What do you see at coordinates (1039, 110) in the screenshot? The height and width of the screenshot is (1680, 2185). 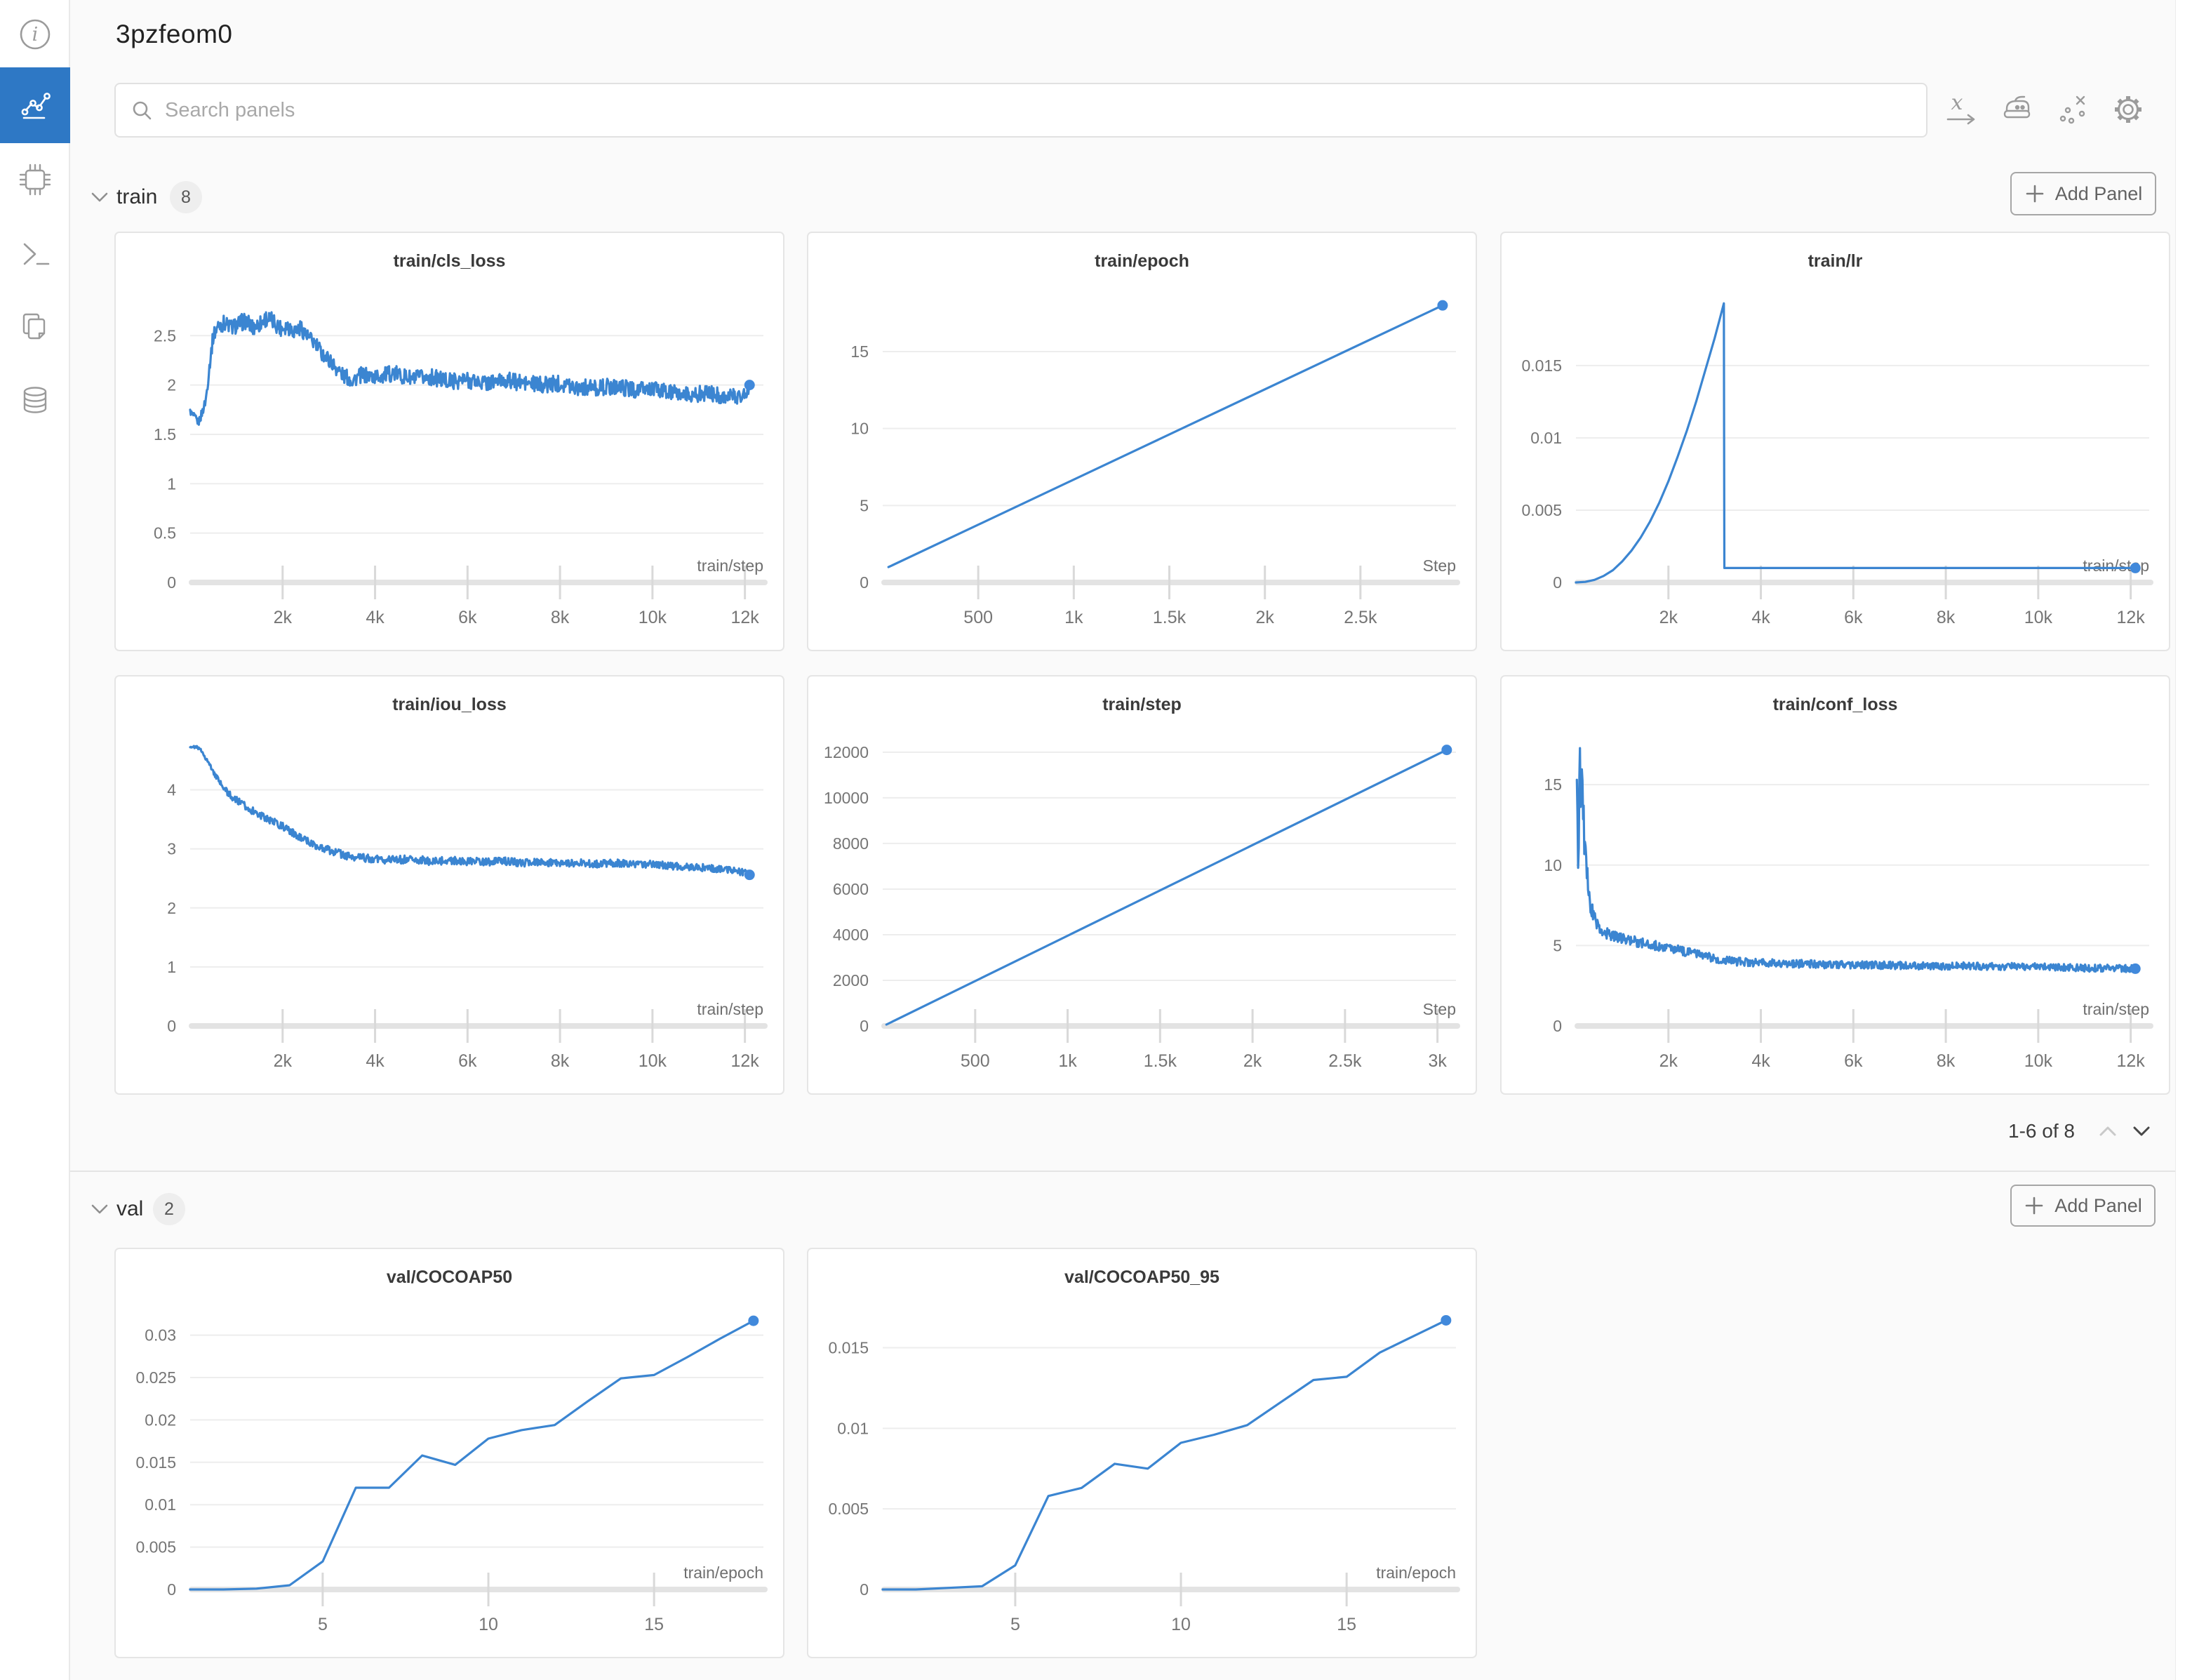 I see `search-input` at bounding box center [1039, 110].